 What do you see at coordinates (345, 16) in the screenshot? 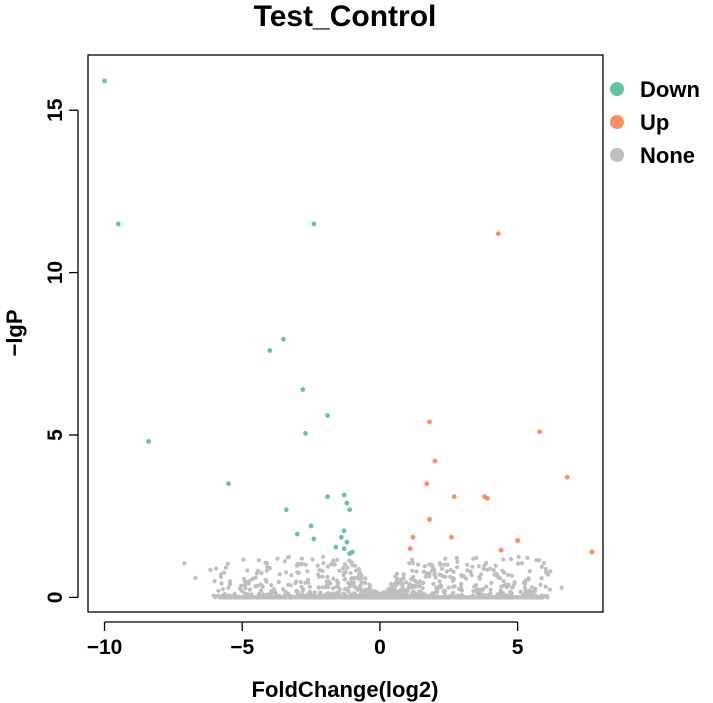
I see `chart-title: Test_Control` at bounding box center [345, 16].